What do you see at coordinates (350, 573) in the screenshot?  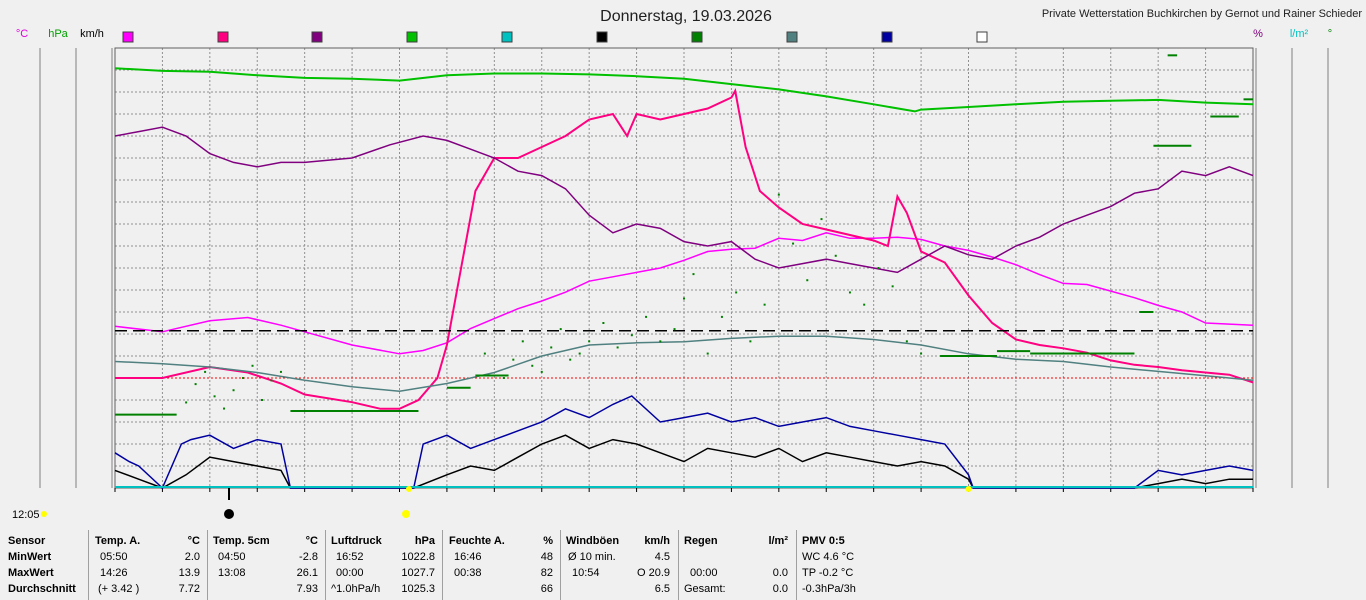 I see `stats-max-pressure-time: 00:00` at bounding box center [350, 573].